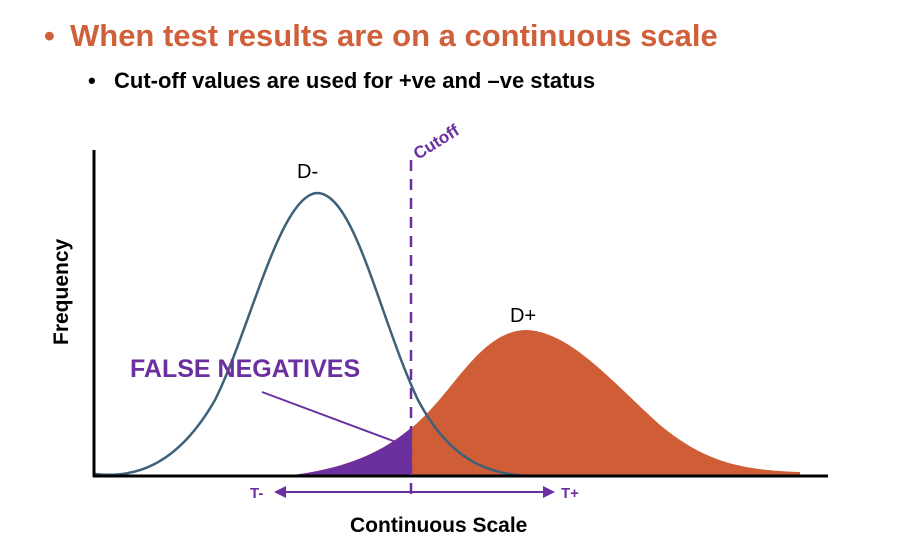  I want to click on d-minus-label: D-, so click(307, 172).